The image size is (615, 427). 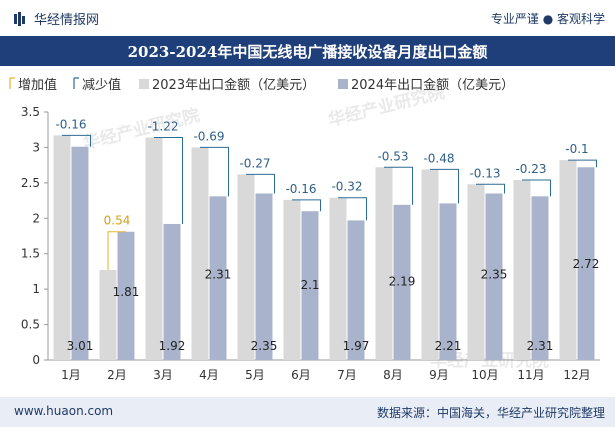 I want to click on x-tick-label: 1月, so click(x=71, y=375).